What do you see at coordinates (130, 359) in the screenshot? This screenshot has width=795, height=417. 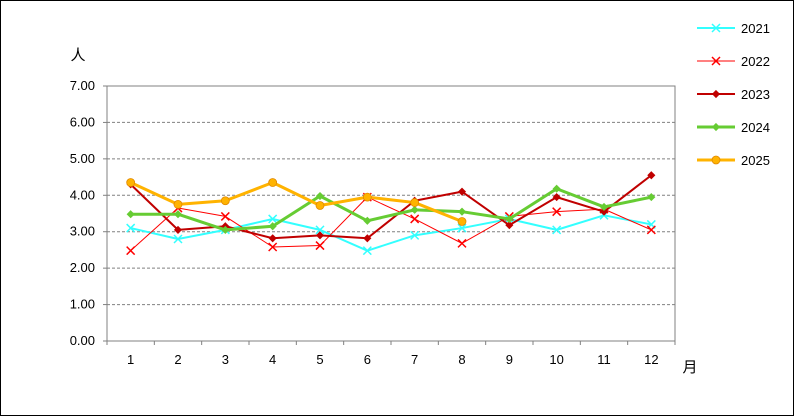 I see `x-tick-label: 1` at bounding box center [130, 359].